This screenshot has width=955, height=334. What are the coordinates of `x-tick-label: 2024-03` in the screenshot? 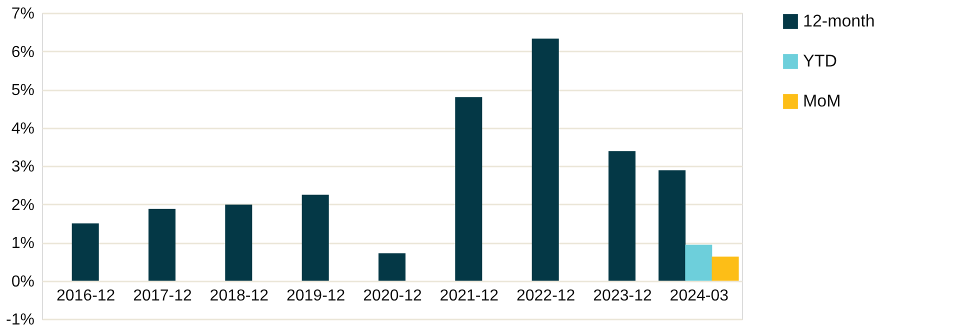 It's located at (699, 295).